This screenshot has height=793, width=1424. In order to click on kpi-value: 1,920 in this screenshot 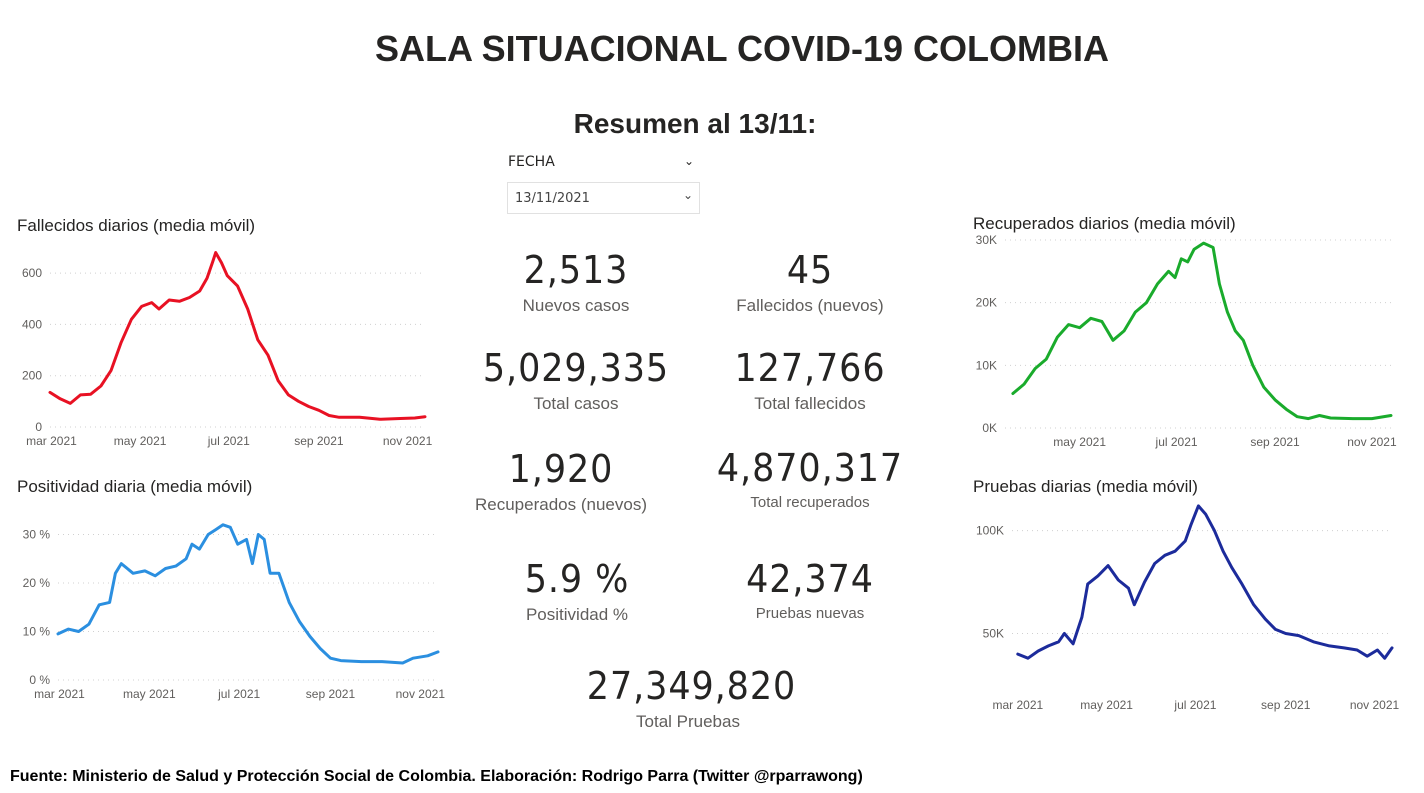, I will do `click(561, 469)`.